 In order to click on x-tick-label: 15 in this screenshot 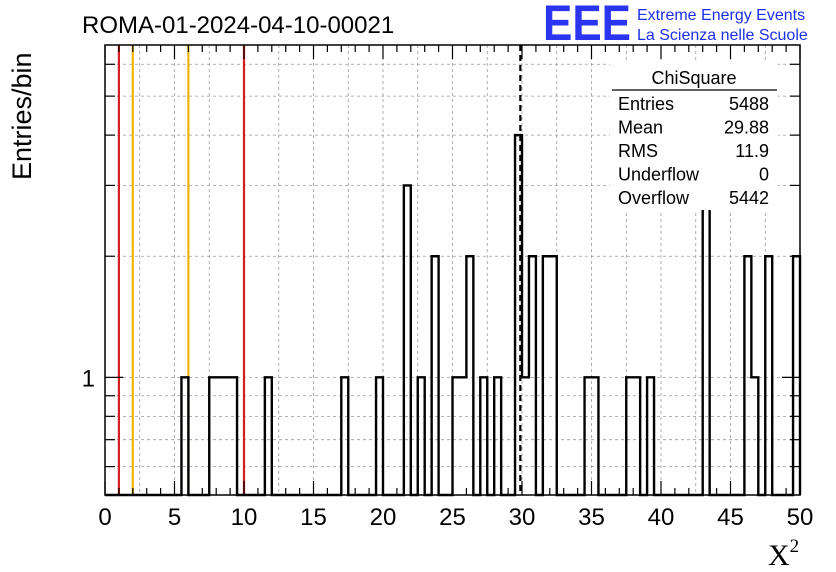, I will do `click(313, 517)`.